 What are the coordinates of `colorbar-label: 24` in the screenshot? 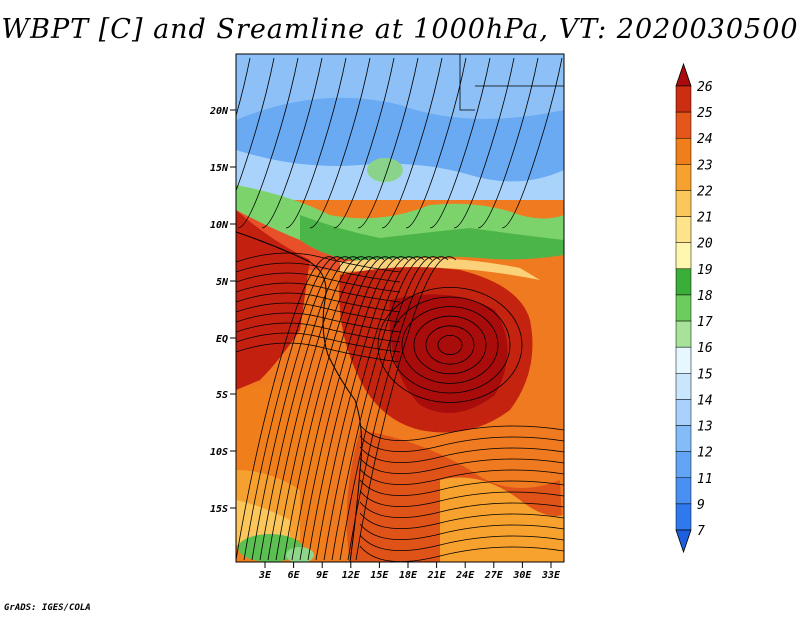 It's located at (705, 139).